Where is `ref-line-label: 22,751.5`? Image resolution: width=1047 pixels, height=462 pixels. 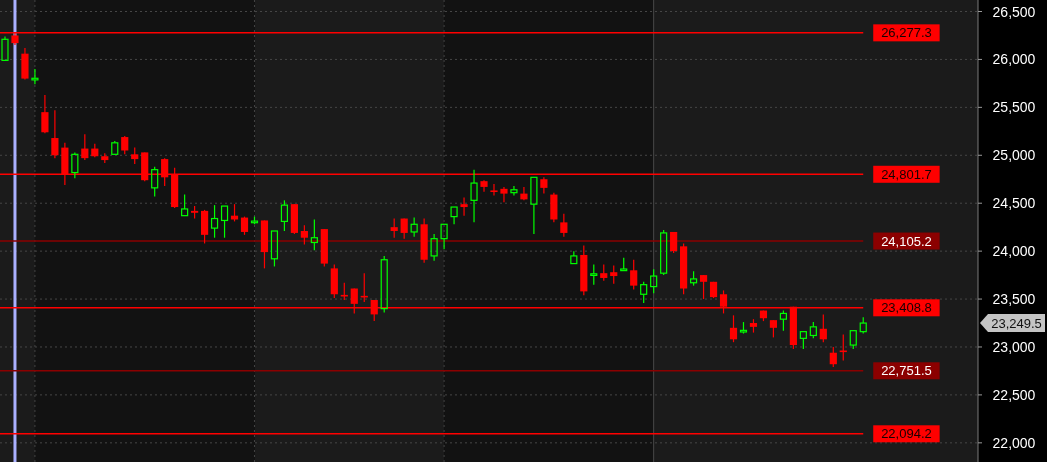 ref-line-label: 22,751.5 is located at coordinates (906, 371).